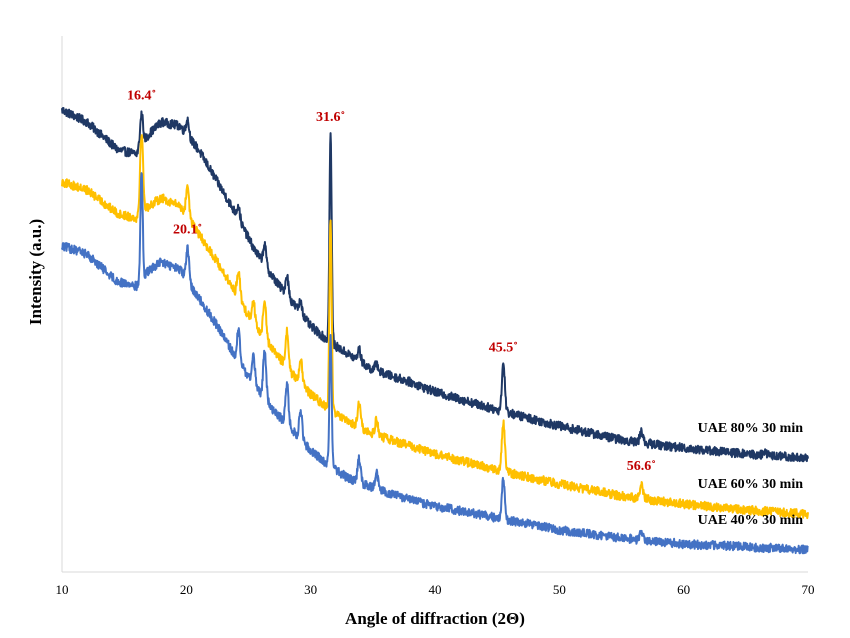 This screenshot has width=850, height=638. I want to click on series-label-2: UAE 60% 30 min, so click(751, 484).